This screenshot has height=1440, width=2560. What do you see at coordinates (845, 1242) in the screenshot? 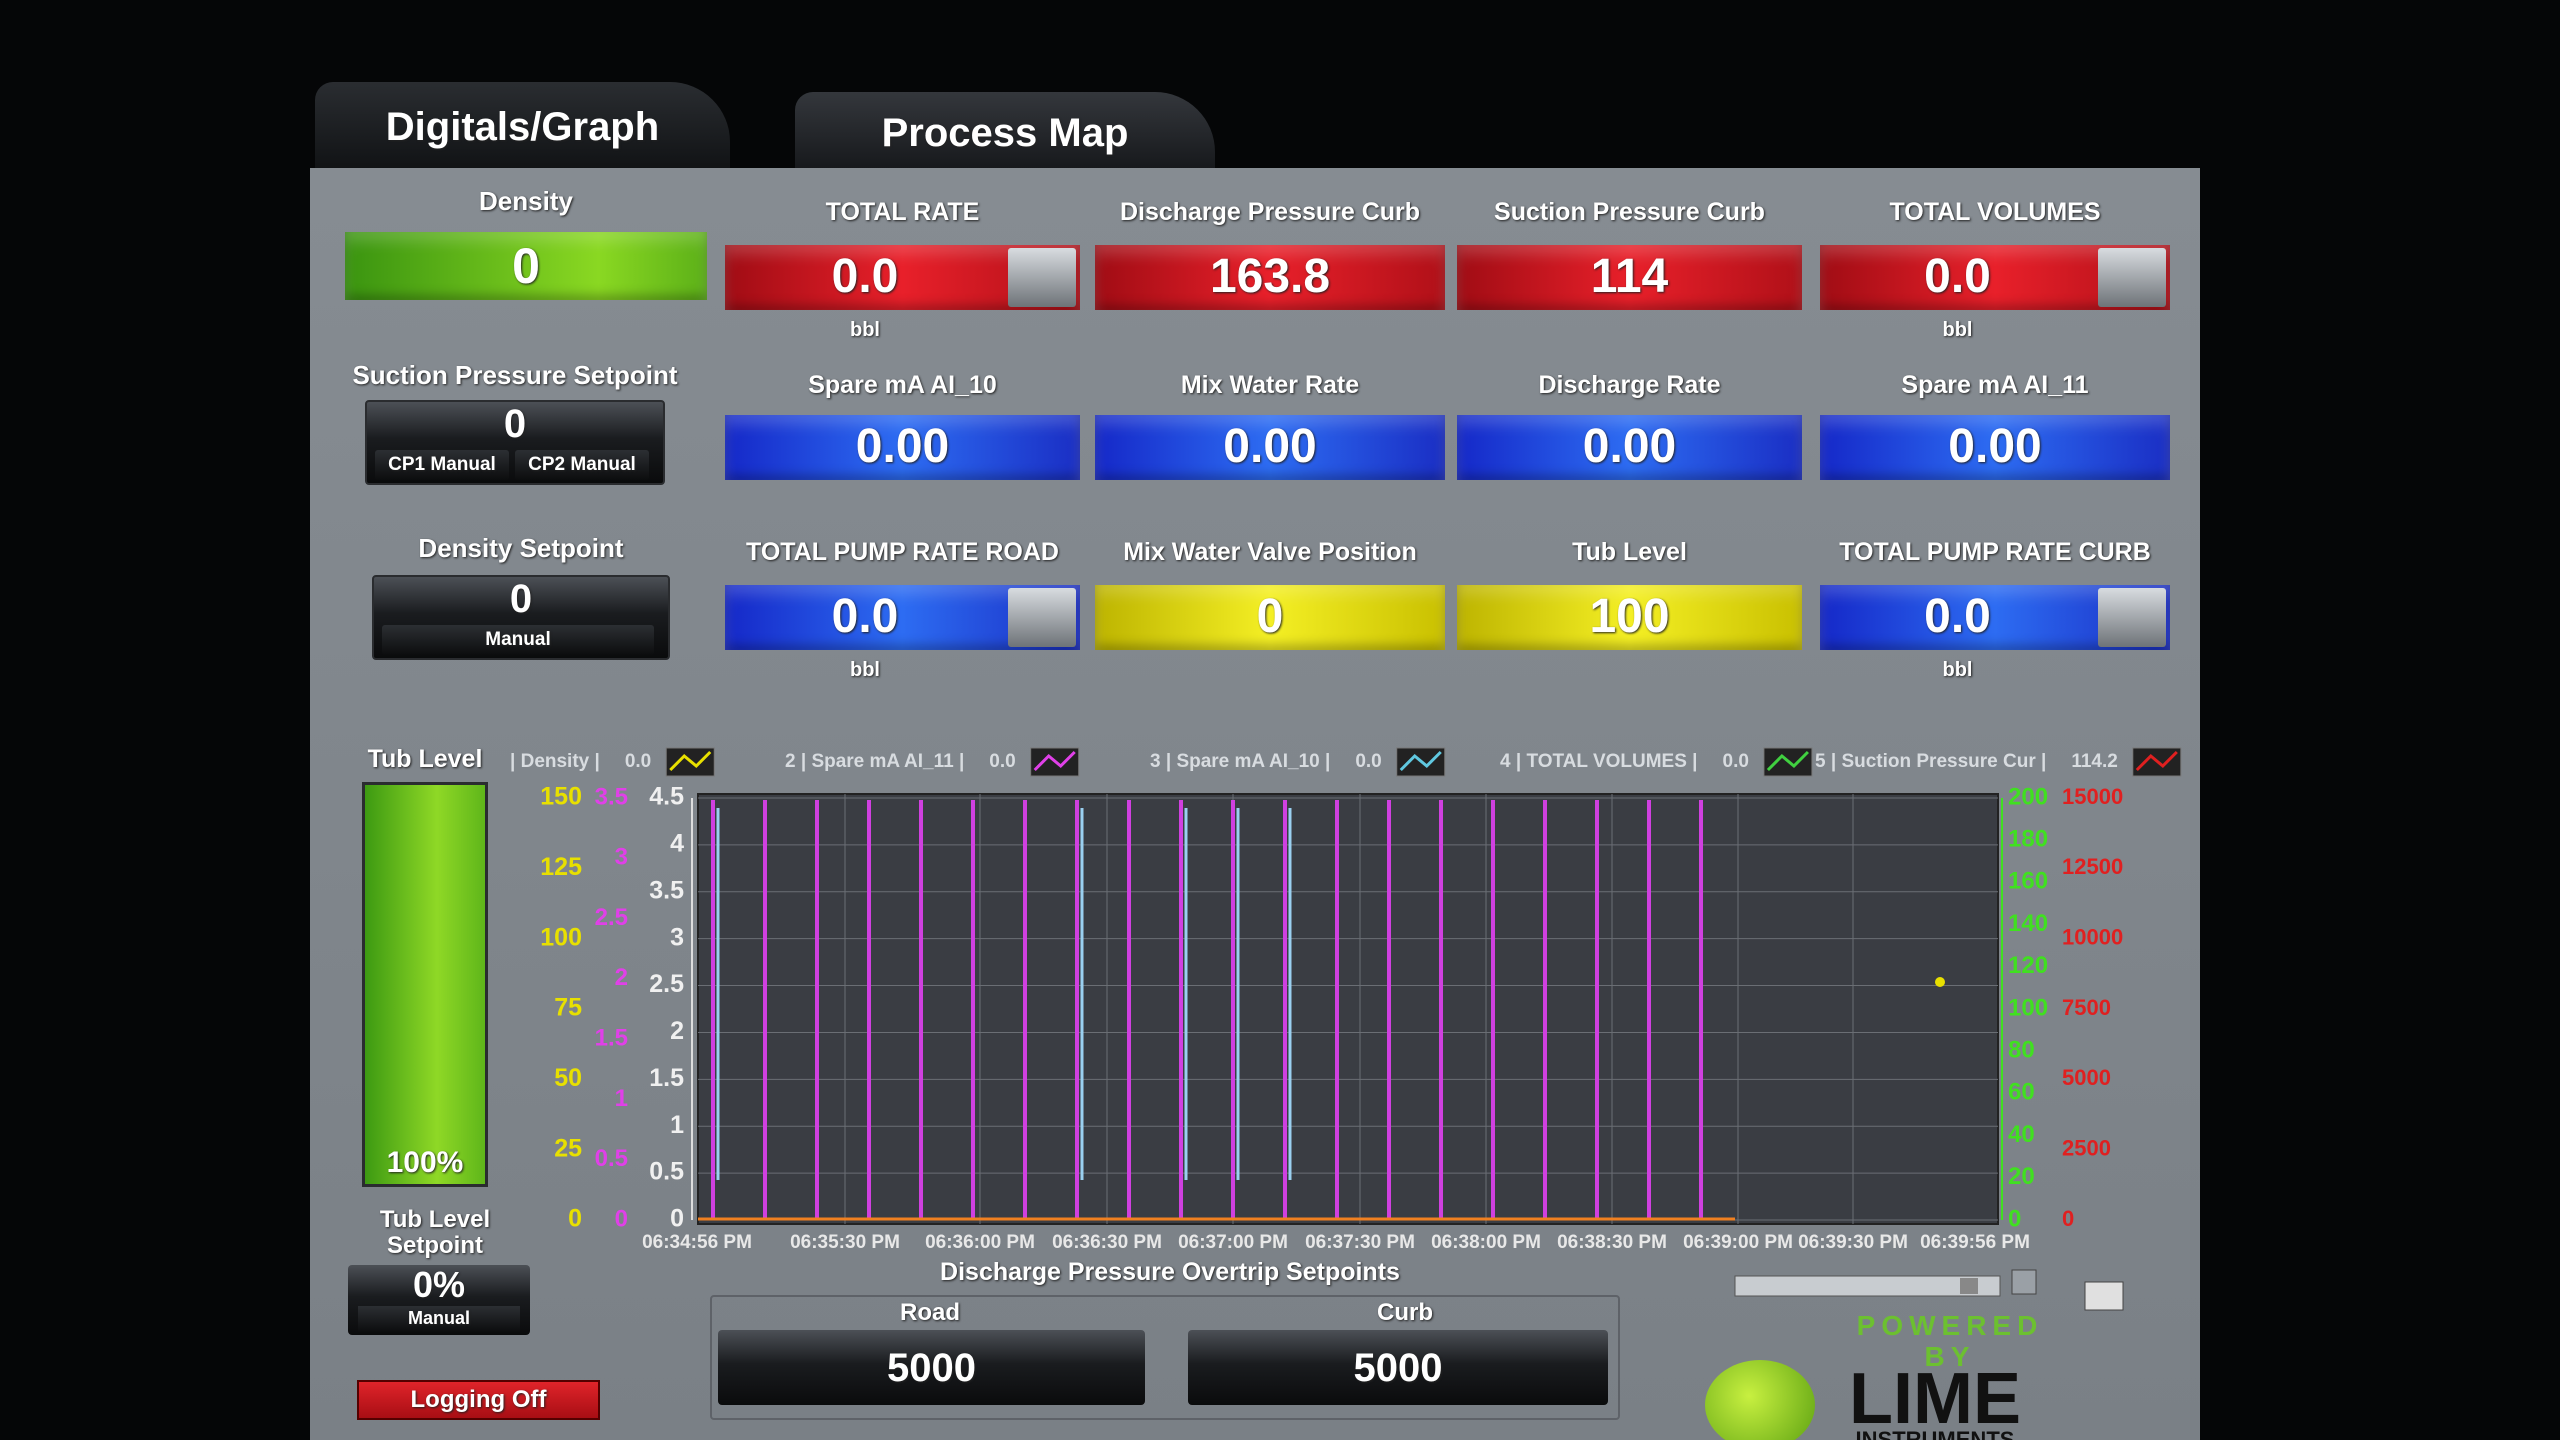
I see `x-tick-label: 06:35:30 PM` at bounding box center [845, 1242].